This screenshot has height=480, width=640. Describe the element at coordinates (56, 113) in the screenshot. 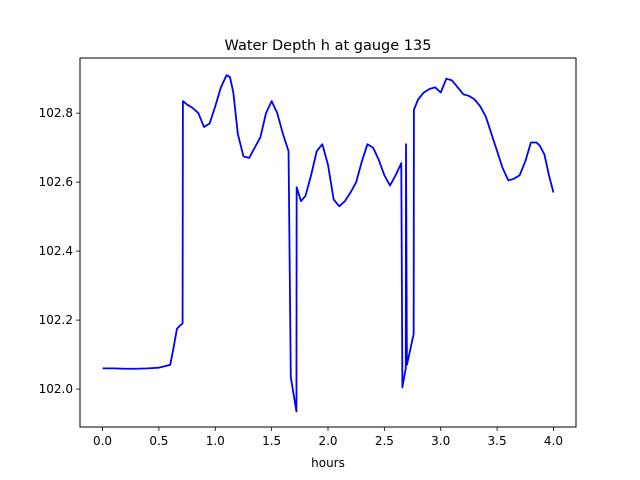

I see `y-tick-label: 102.8` at that location.